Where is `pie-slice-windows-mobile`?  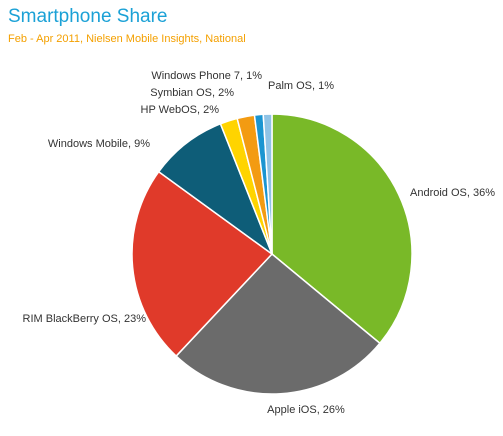
pie-slice-windows-mobile is located at coordinates (215, 189).